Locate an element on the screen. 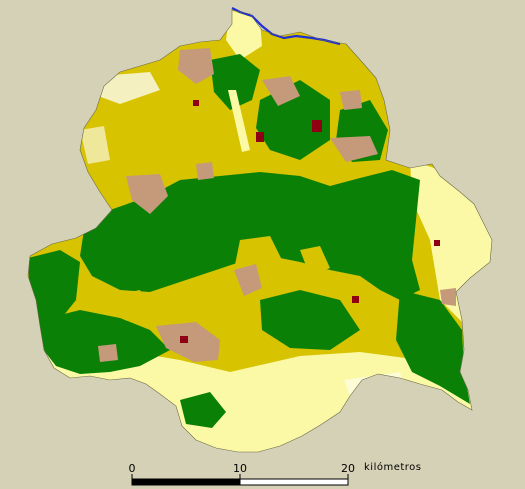 This screenshot has width=525, height=489. scale-bar-black-segment is located at coordinates (186, 482).